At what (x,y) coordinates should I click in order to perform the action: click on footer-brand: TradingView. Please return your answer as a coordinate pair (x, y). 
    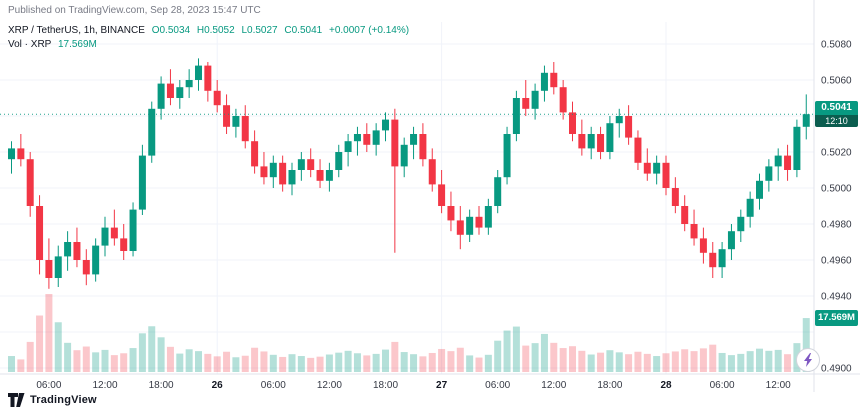
    Looking at the image, I should click on (52, 400).